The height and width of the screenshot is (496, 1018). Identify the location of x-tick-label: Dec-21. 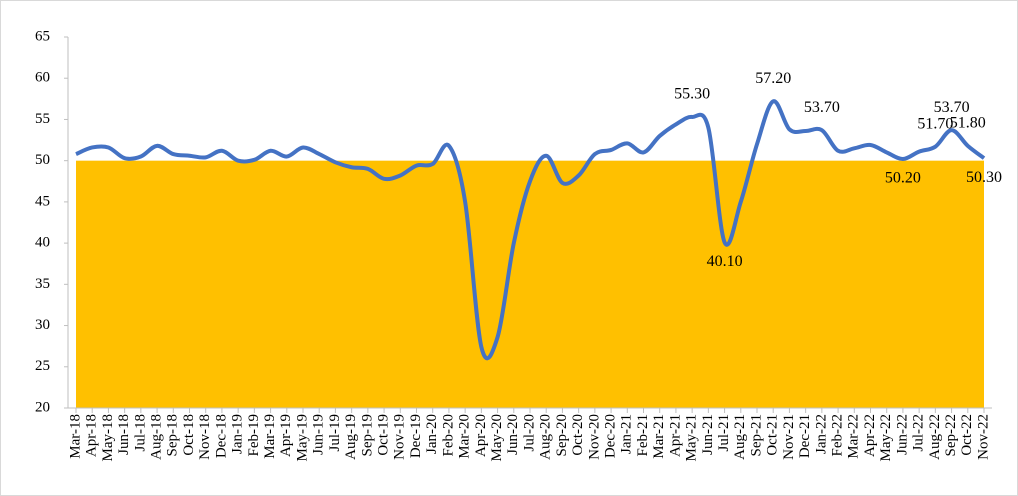
(805, 436).